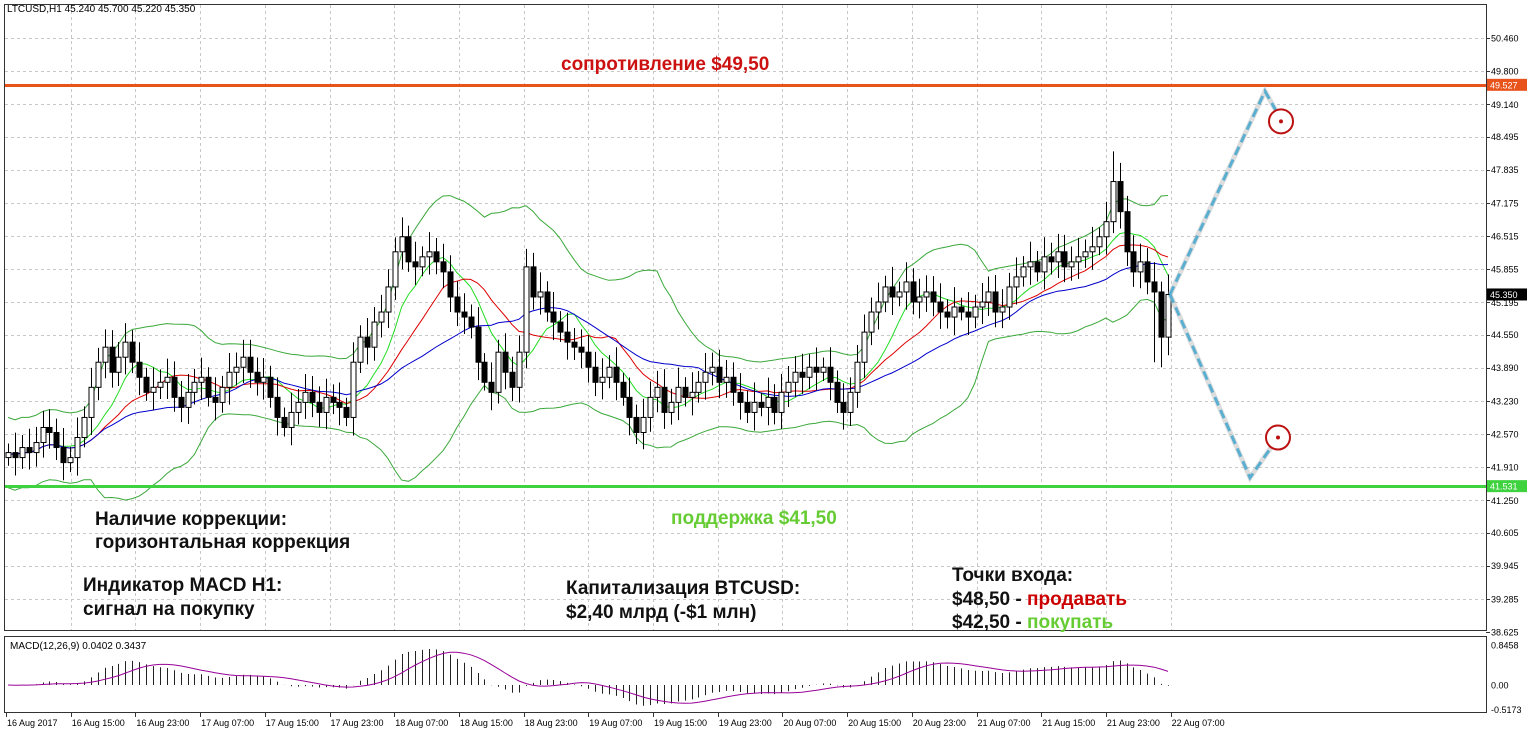 This screenshot has height=736, width=1528. Describe the element at coordinates (1504, 295) in the screenshot. I see `current-price-tag-label: 45.350` at that location.